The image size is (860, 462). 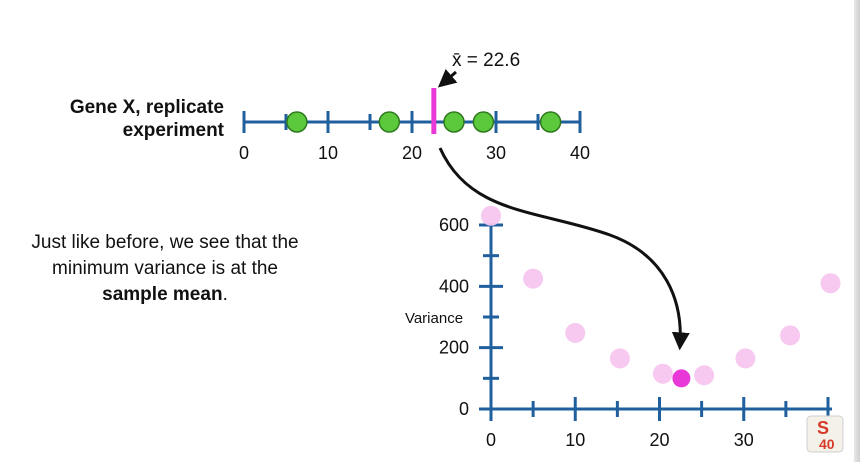 I want to click on number-line-tick-label: 10, so click(x=328, y=153).